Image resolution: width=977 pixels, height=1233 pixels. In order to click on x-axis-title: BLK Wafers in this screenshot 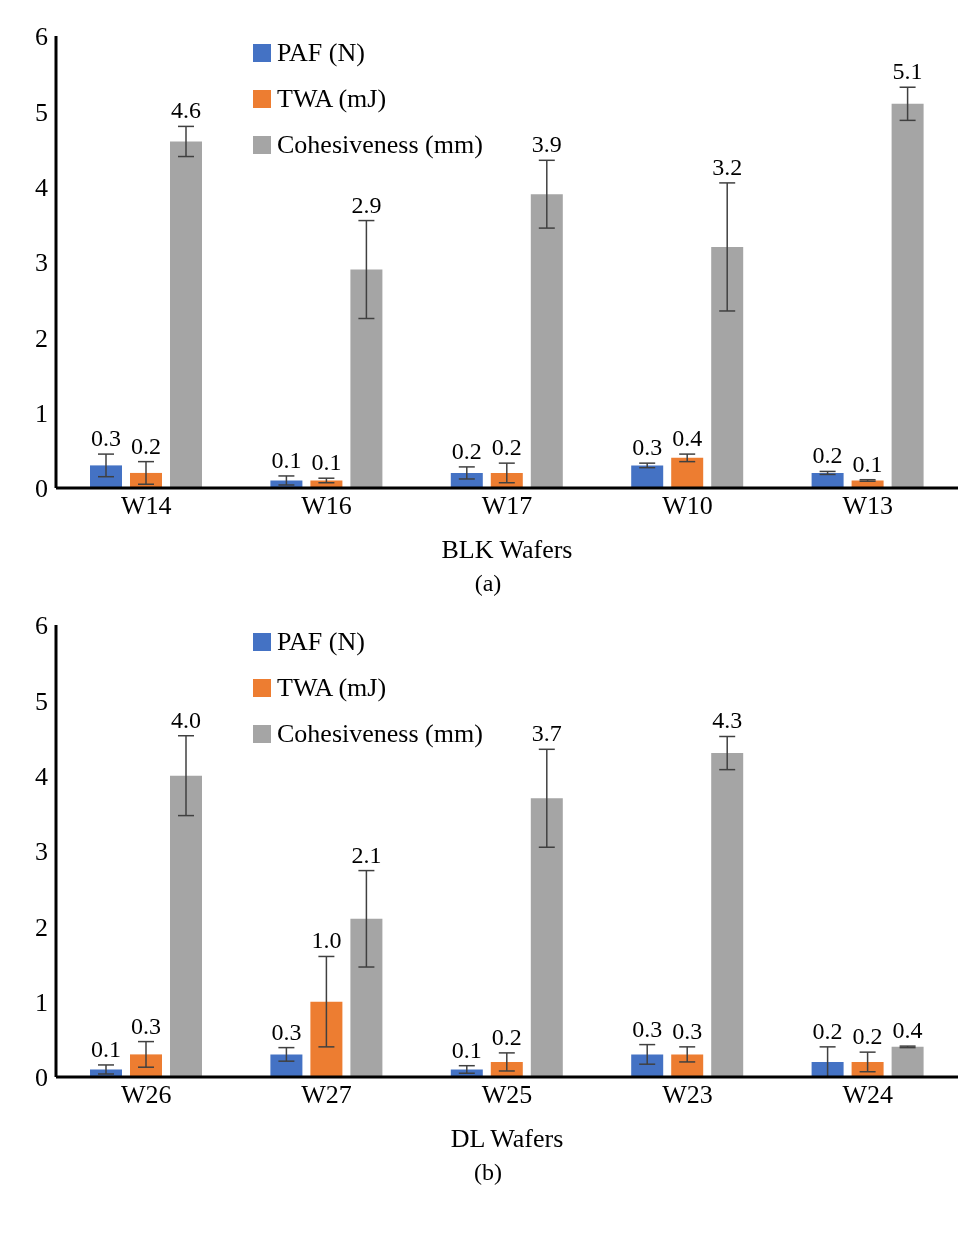, I will do `click(507, 549)`.